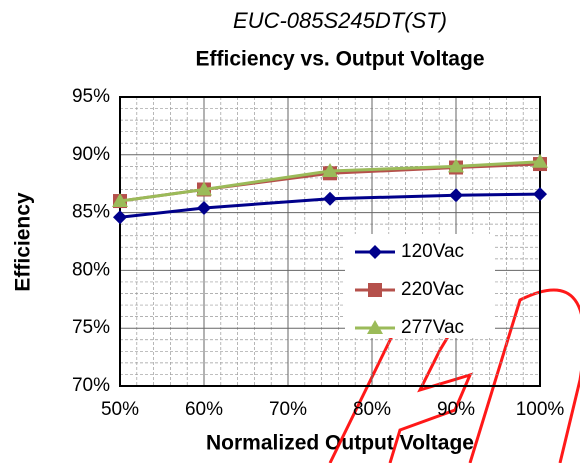  Describe the element at coordinates (432, 289) in the screenshot. I see `legend-label: 220Vac` at that location.